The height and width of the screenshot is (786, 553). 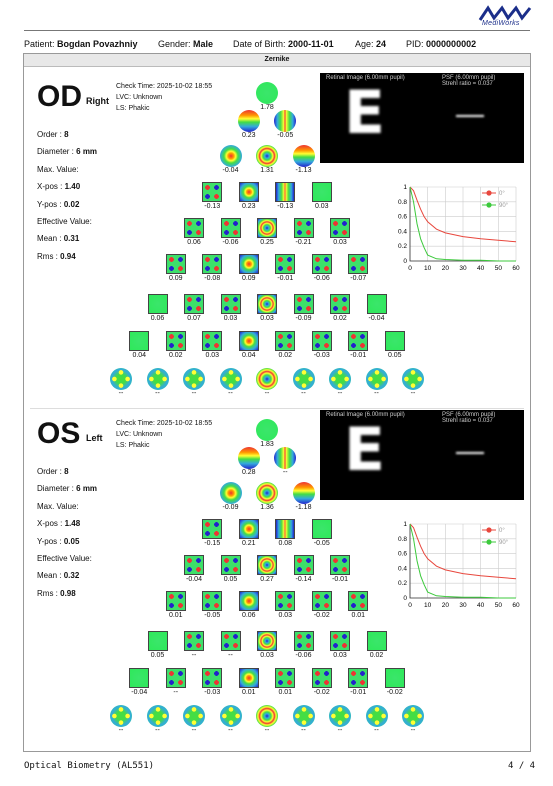 What do you see at coordinates (157, 730) in the screenshot?
I see `zernike-value-8-1: --` at bounding box center [157, 730].